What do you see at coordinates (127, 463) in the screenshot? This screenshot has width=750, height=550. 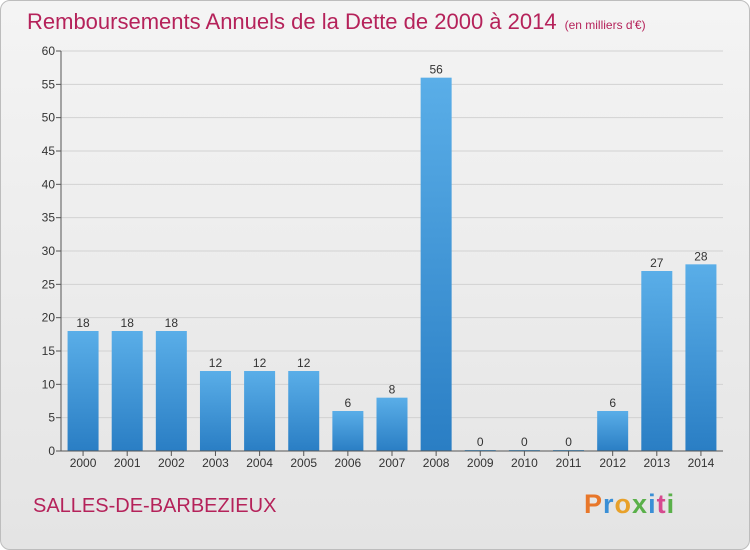 I see `x-tick-label: 2001` at bounding box center [127, 463].